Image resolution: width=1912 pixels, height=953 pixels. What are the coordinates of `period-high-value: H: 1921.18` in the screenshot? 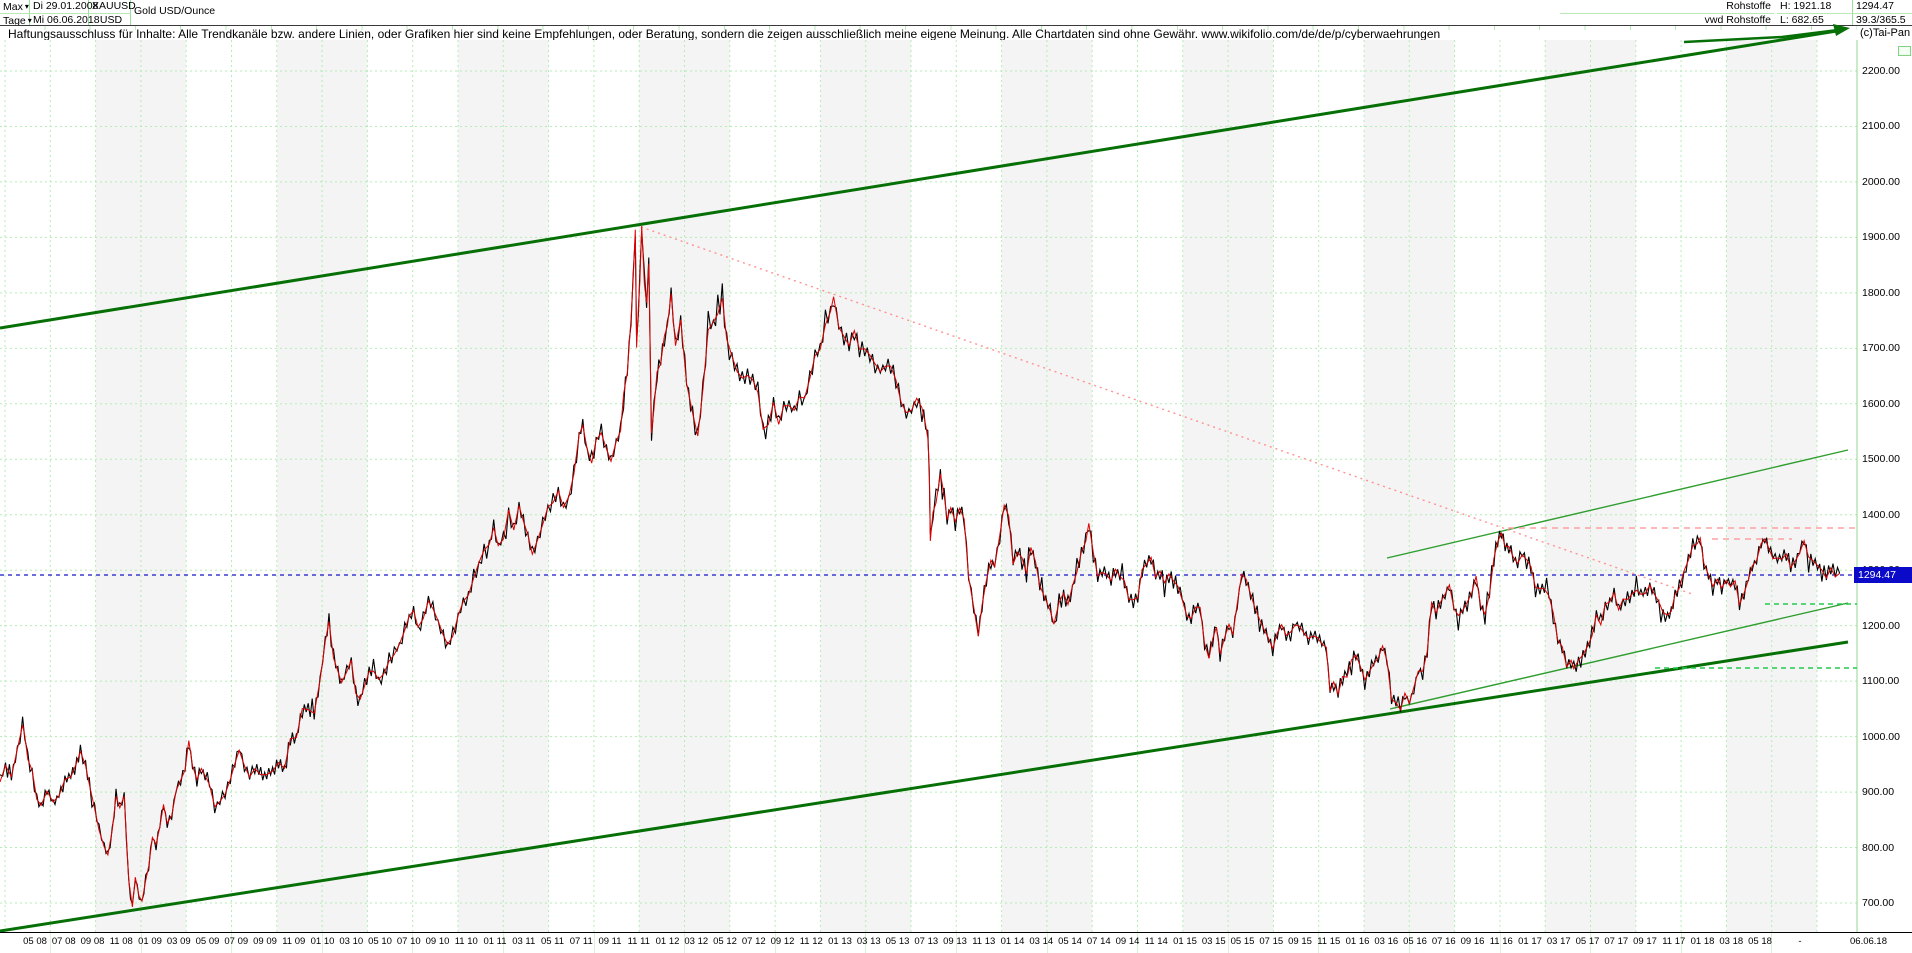 It's located at (1815, 6).